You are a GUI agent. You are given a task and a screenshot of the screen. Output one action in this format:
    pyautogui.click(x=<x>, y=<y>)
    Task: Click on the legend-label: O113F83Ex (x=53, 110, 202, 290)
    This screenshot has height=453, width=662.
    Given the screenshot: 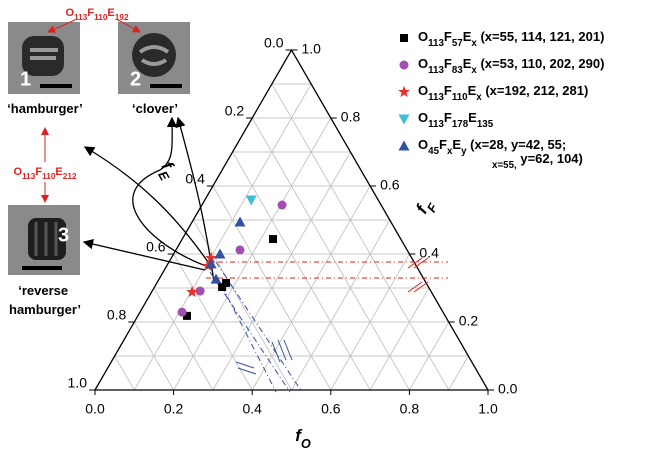 What is the action you would take?
    pyautogui.click(x=511, y=66)
    